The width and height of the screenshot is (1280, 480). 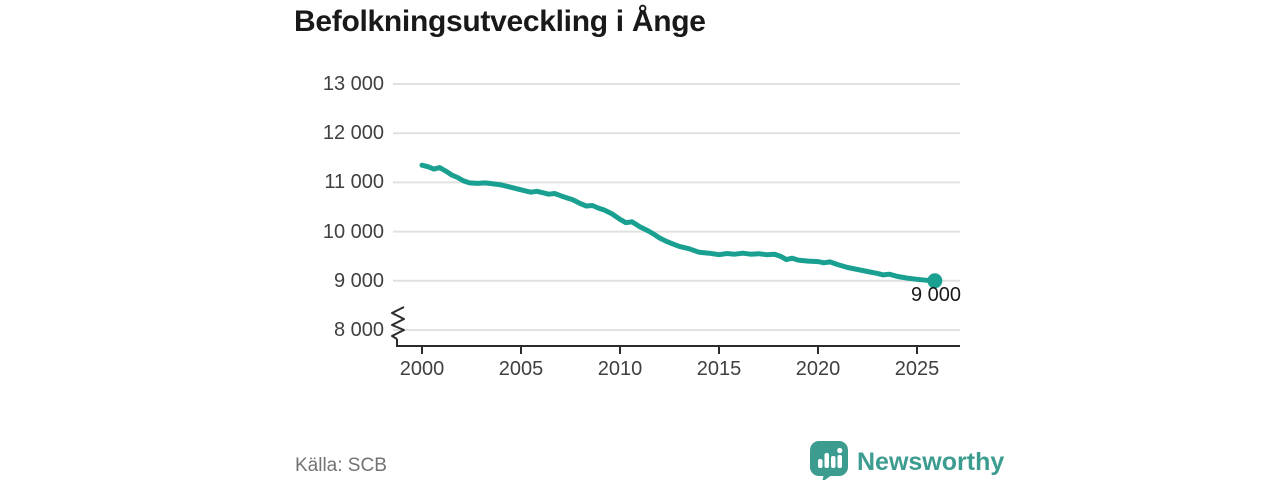 I want to click on chart-title: Befolkningsutveckling i Ånge, so click(x=500, y=21).